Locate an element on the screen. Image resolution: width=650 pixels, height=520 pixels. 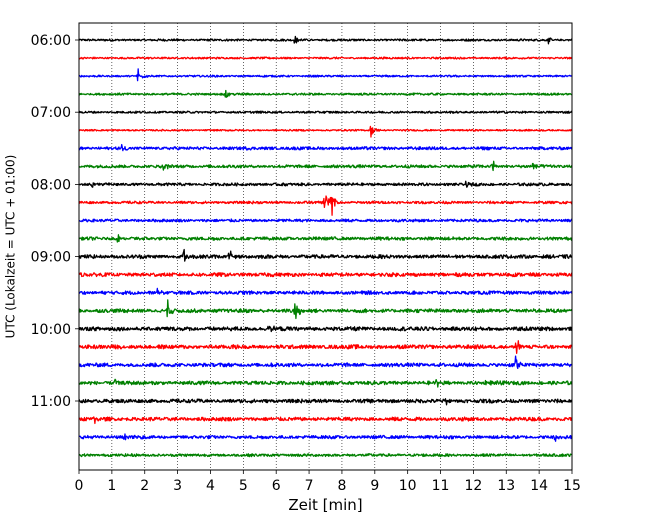
y-axis-label: UTC (Lokalzeit = UTC + 01:00) is located at coordinates (11, 247).